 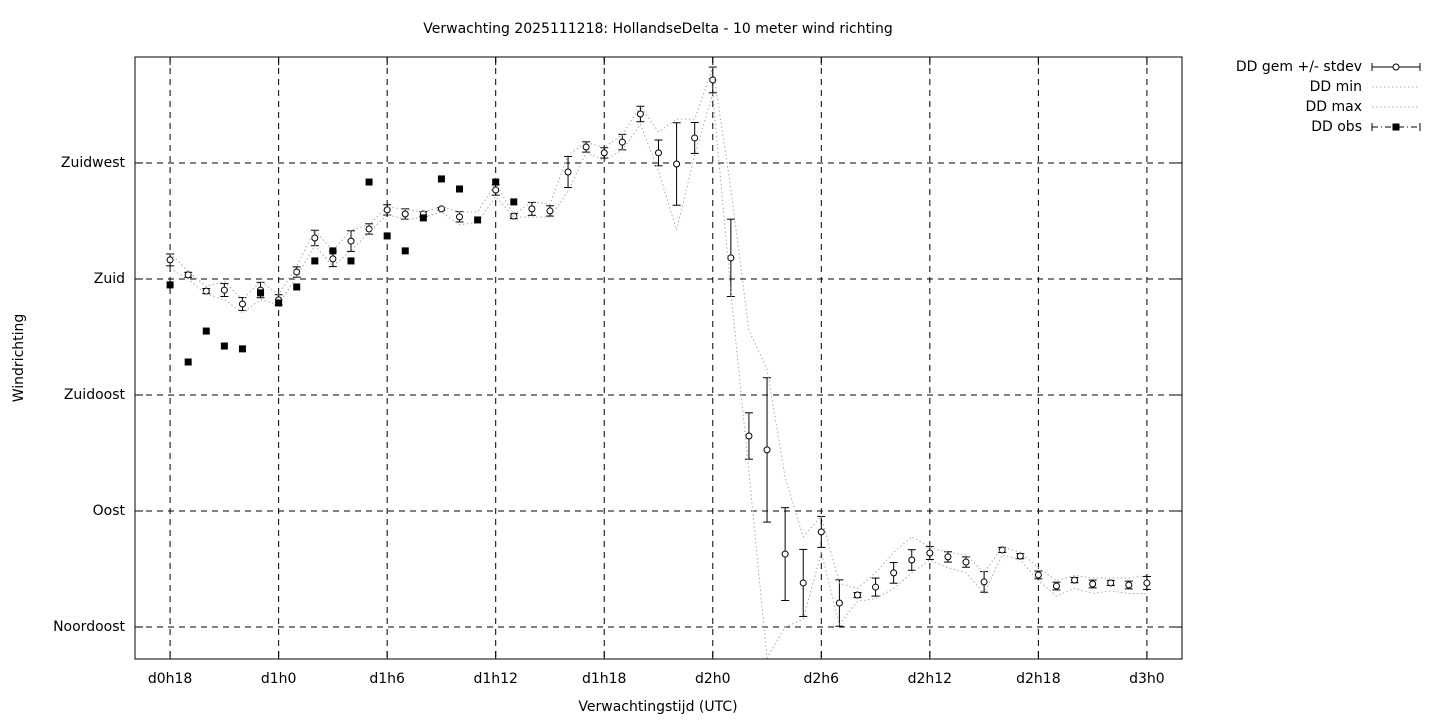 What do you see at coordinates (1038, 679) in the screenshot?
I see `x-tick-label: d2h18` at bounding box center [1038, 679].